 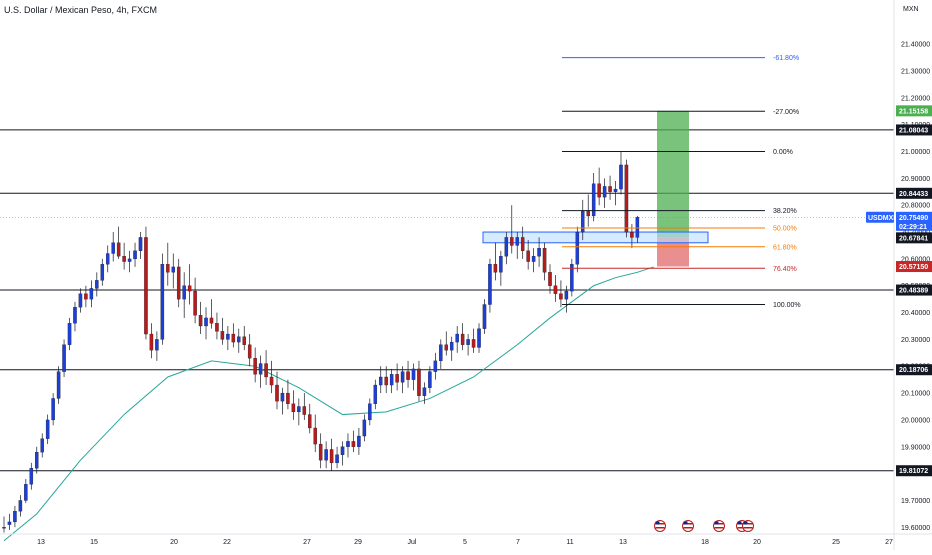 I want to click on chart-title: U.S. Dollar / Mexican Peso, 4h, FXCM, so click(x=81, y=10).